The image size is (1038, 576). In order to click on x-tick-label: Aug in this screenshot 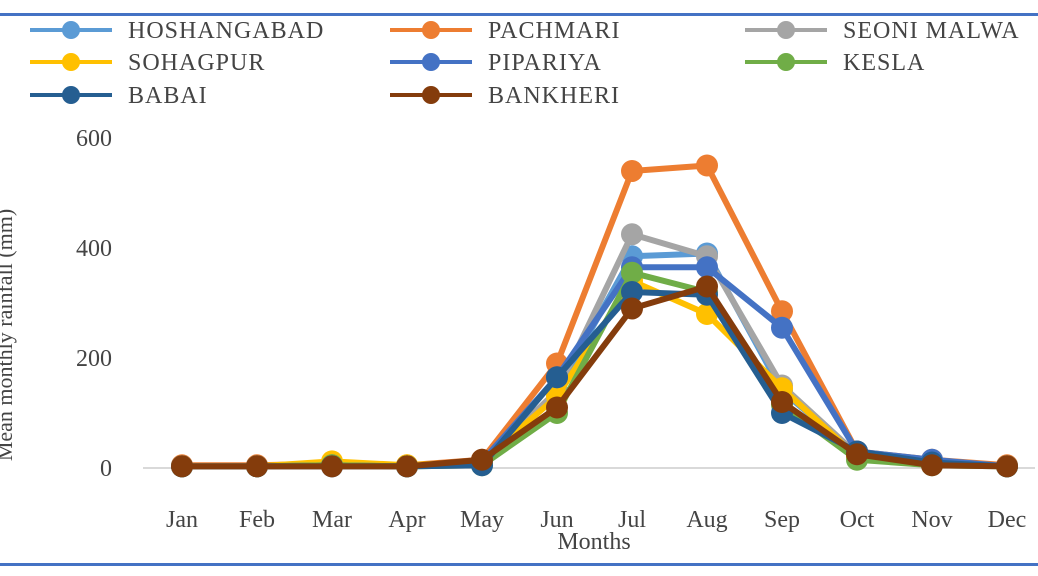, I will do `click(706, 520)`.